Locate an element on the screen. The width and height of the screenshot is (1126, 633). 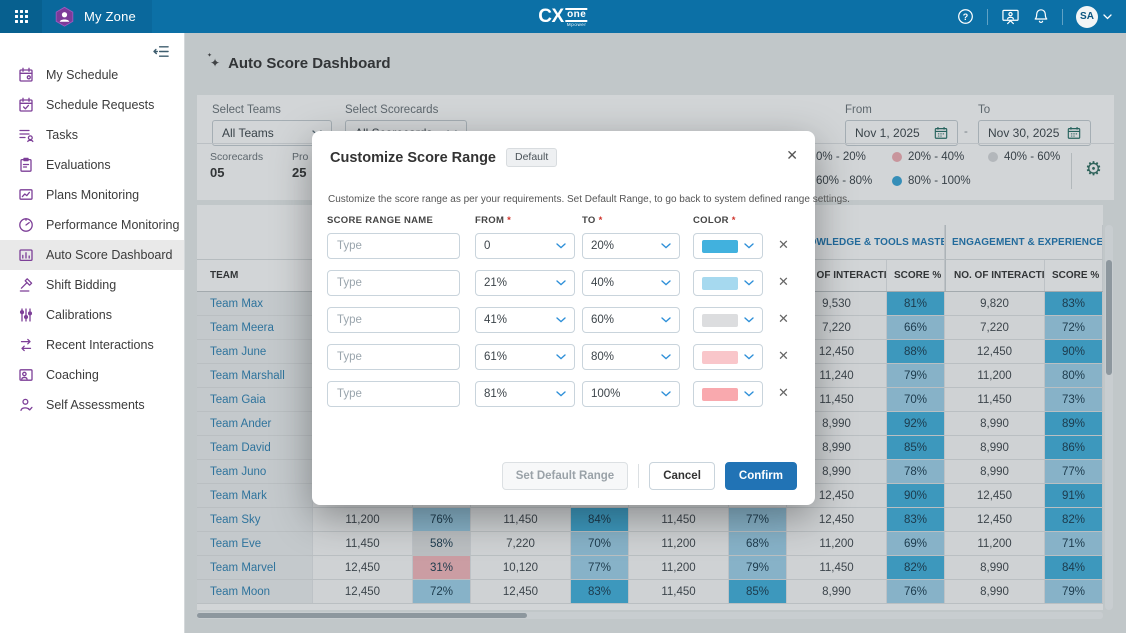
from-select-value: 21% is located at coordinates (496, 283).